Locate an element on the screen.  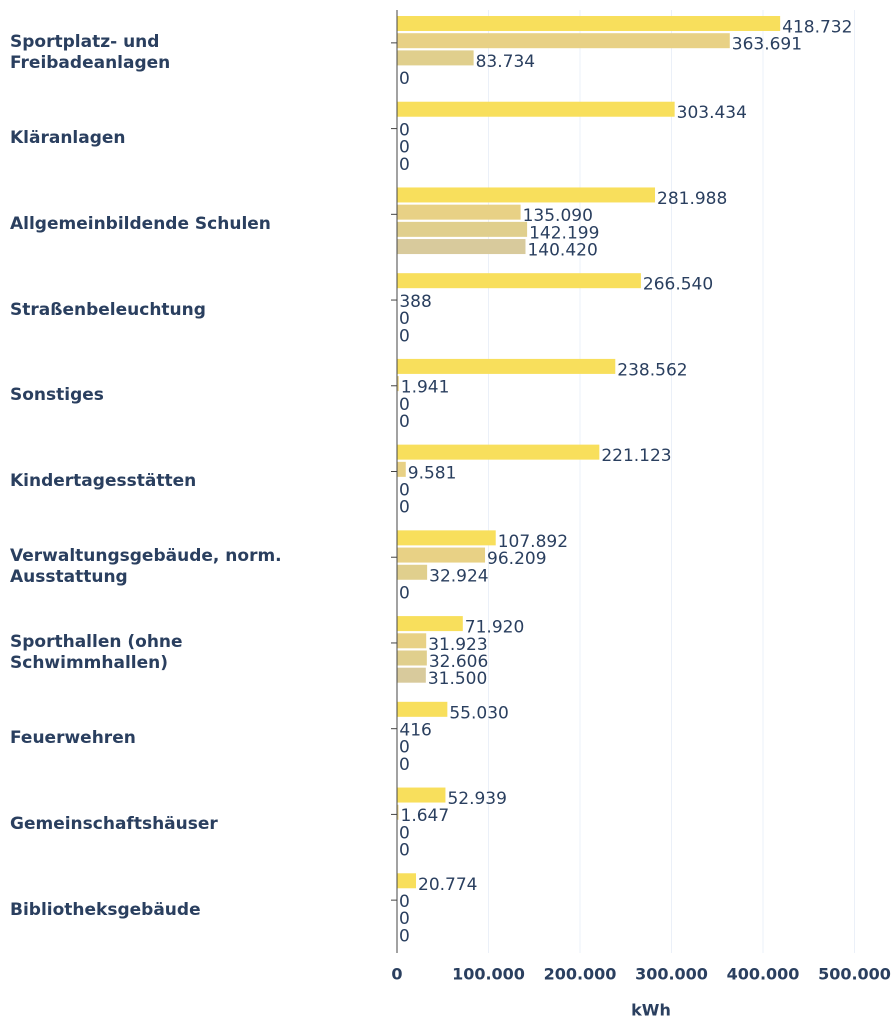
x-axis-label: kWh is located at coordinates (651, 1010).